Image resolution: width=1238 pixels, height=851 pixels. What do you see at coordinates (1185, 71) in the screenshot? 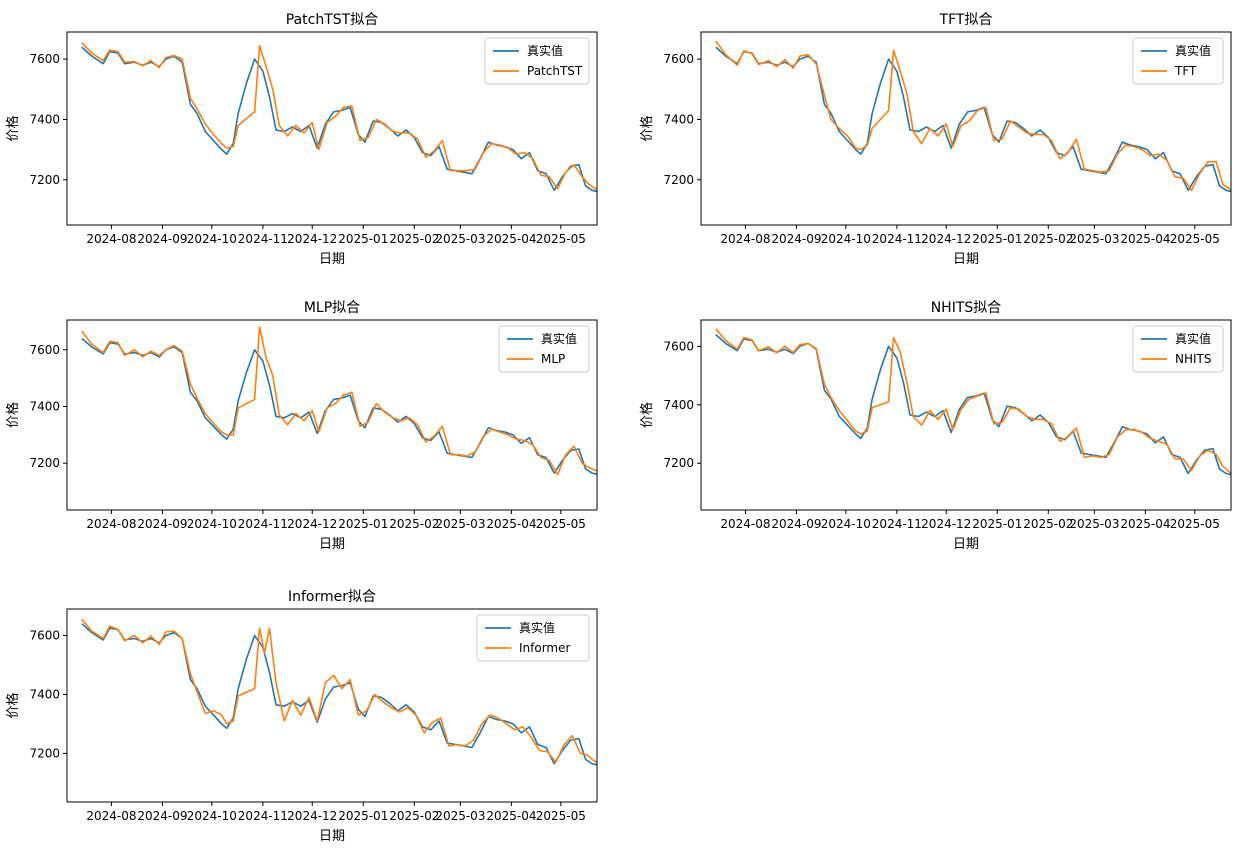
I see `legend-label: TFT` at bounding box center [1185, 71].